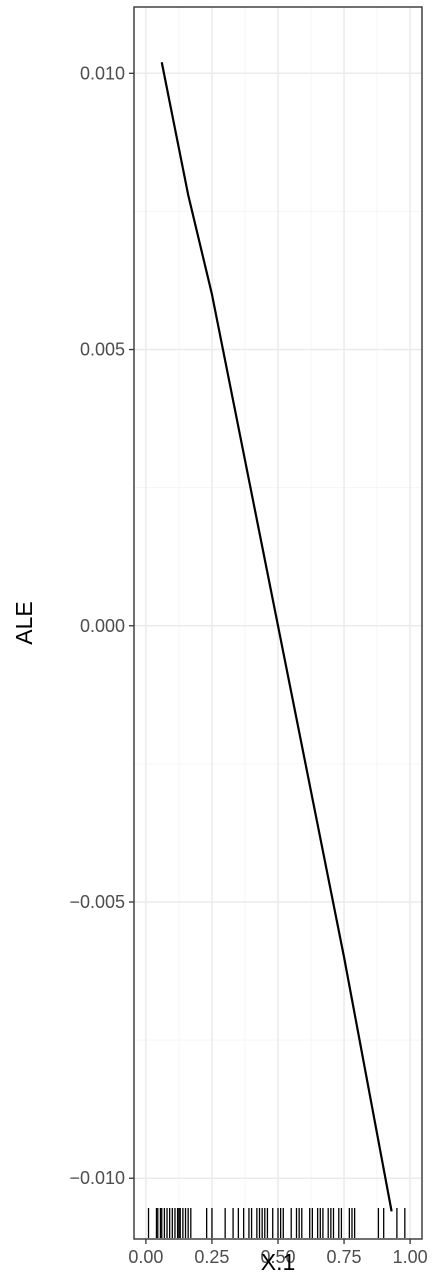 The width and height of the screenshot is (445, 1274). I want to click on rug-marks, so click(276, 1223).